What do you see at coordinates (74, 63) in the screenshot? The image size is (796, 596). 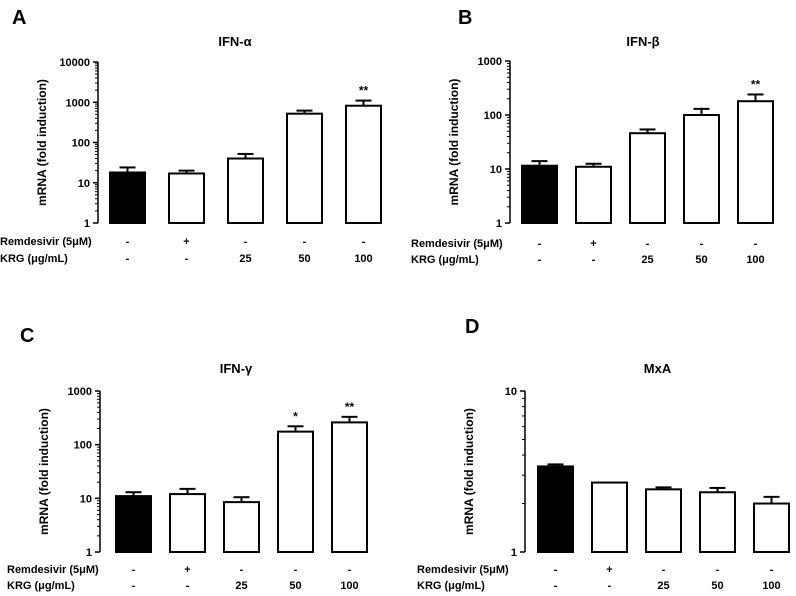 I see `y-tick-label: 10000` at bounding box center [74, 63].